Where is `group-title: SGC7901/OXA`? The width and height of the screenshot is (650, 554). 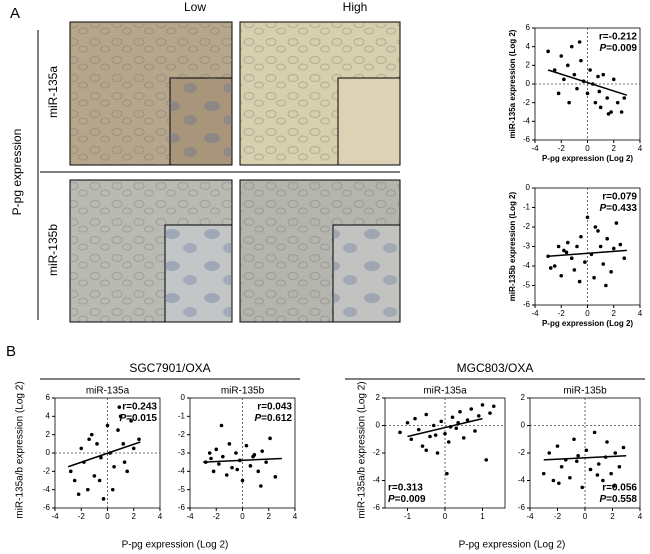
group-title: SGC7901/OXA is located at coordinates (169, 368).